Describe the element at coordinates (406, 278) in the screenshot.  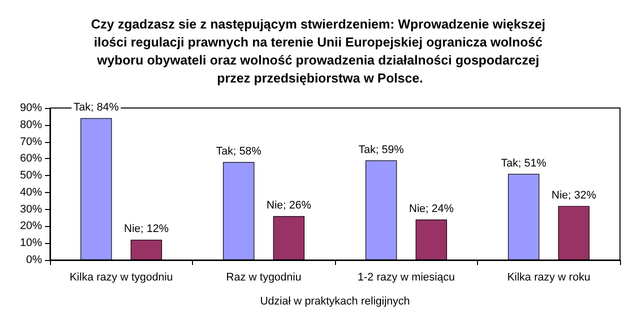
I see `x-tick-label: 1-2 razy w miesiącu` at that location.